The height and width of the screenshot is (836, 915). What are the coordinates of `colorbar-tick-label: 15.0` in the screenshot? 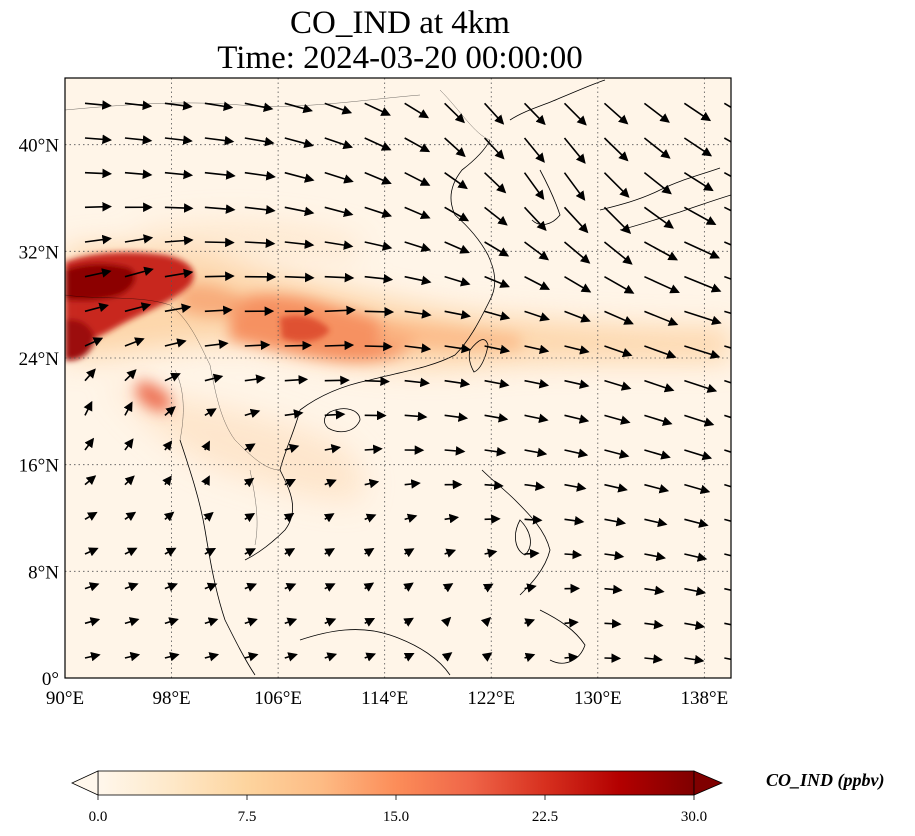 It's located at (396, 817).